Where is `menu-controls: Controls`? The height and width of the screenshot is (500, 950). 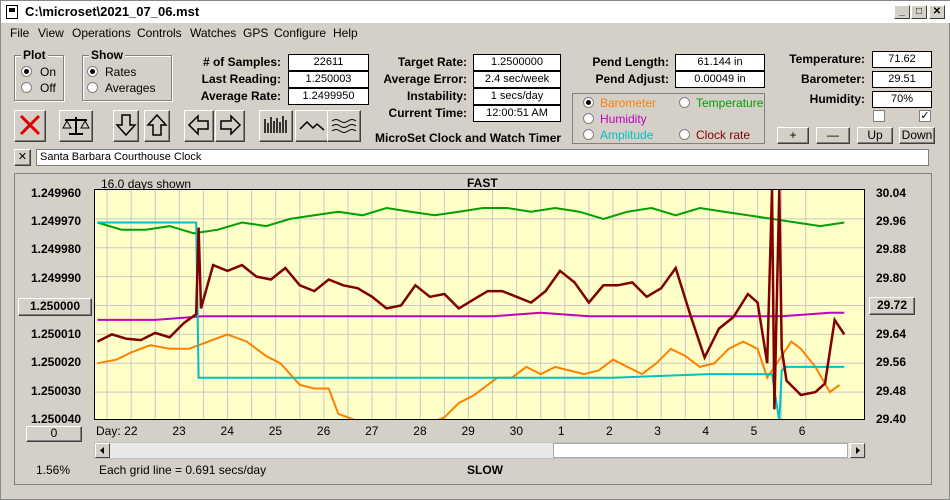 menu-controls: Controls is located at coordinates (159, 33).